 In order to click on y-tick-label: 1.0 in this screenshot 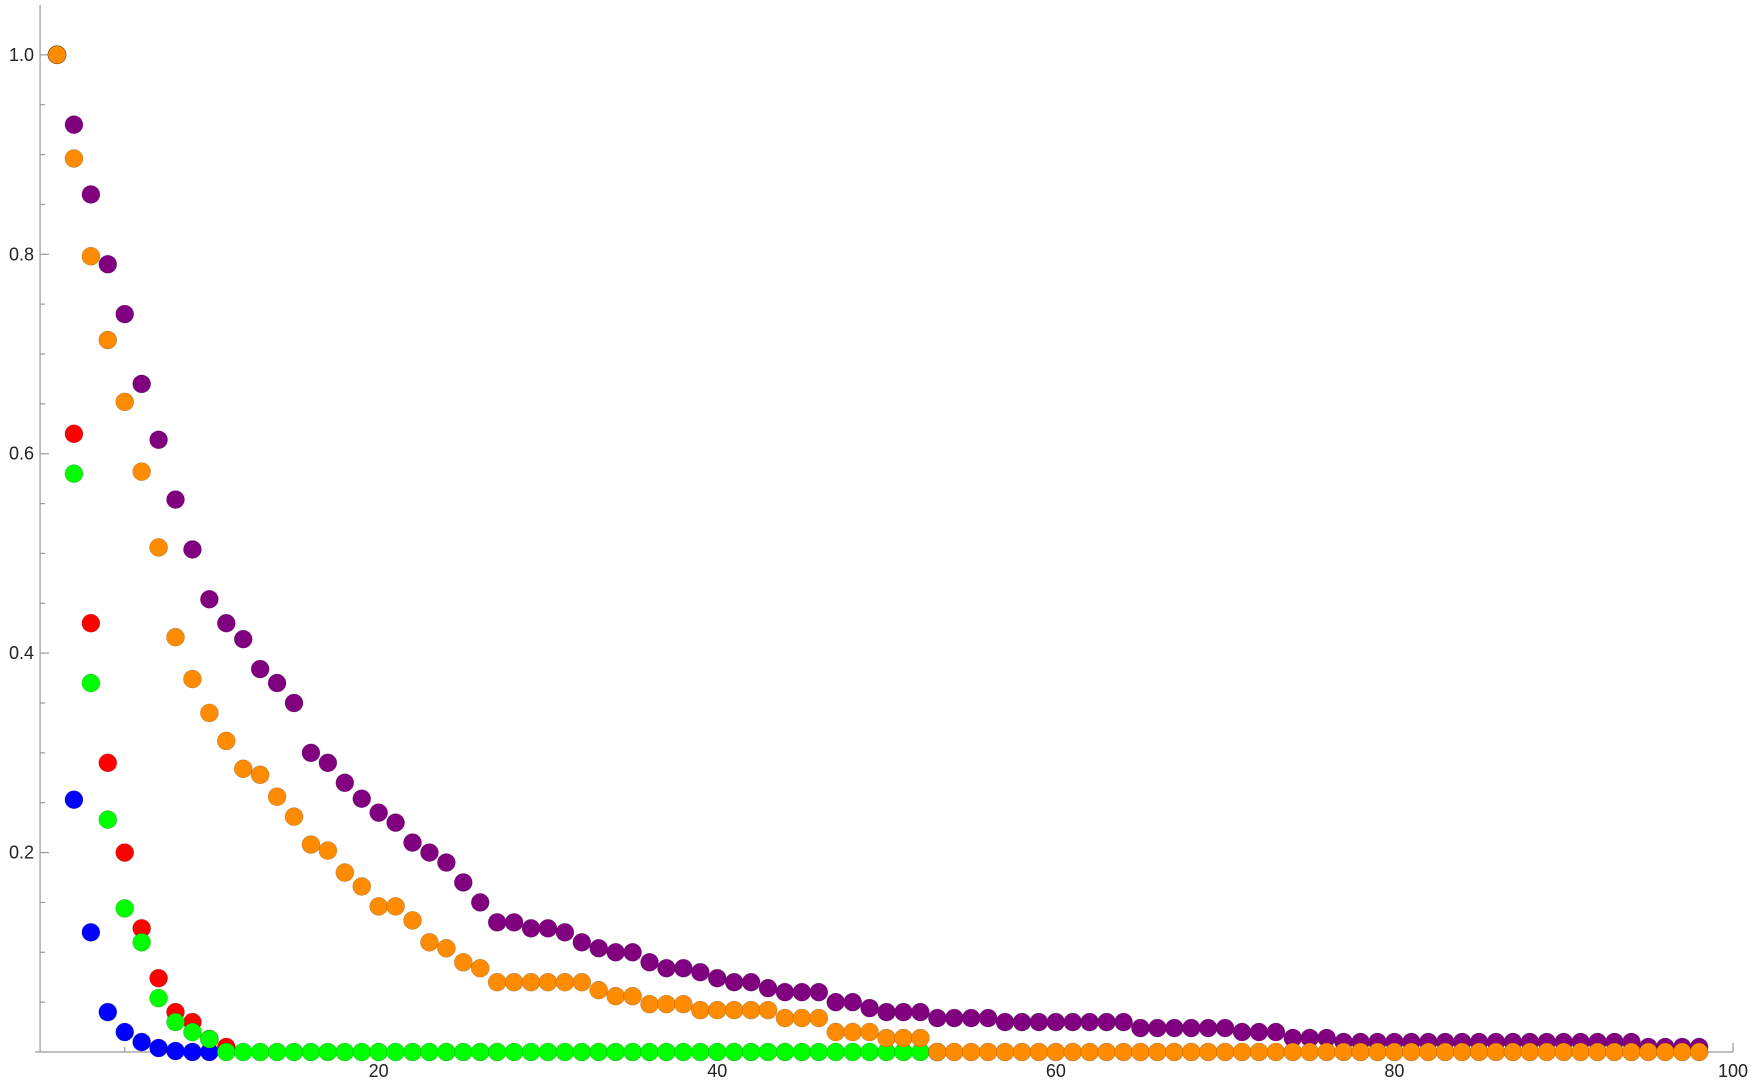, I will do `click(21, 55)`.